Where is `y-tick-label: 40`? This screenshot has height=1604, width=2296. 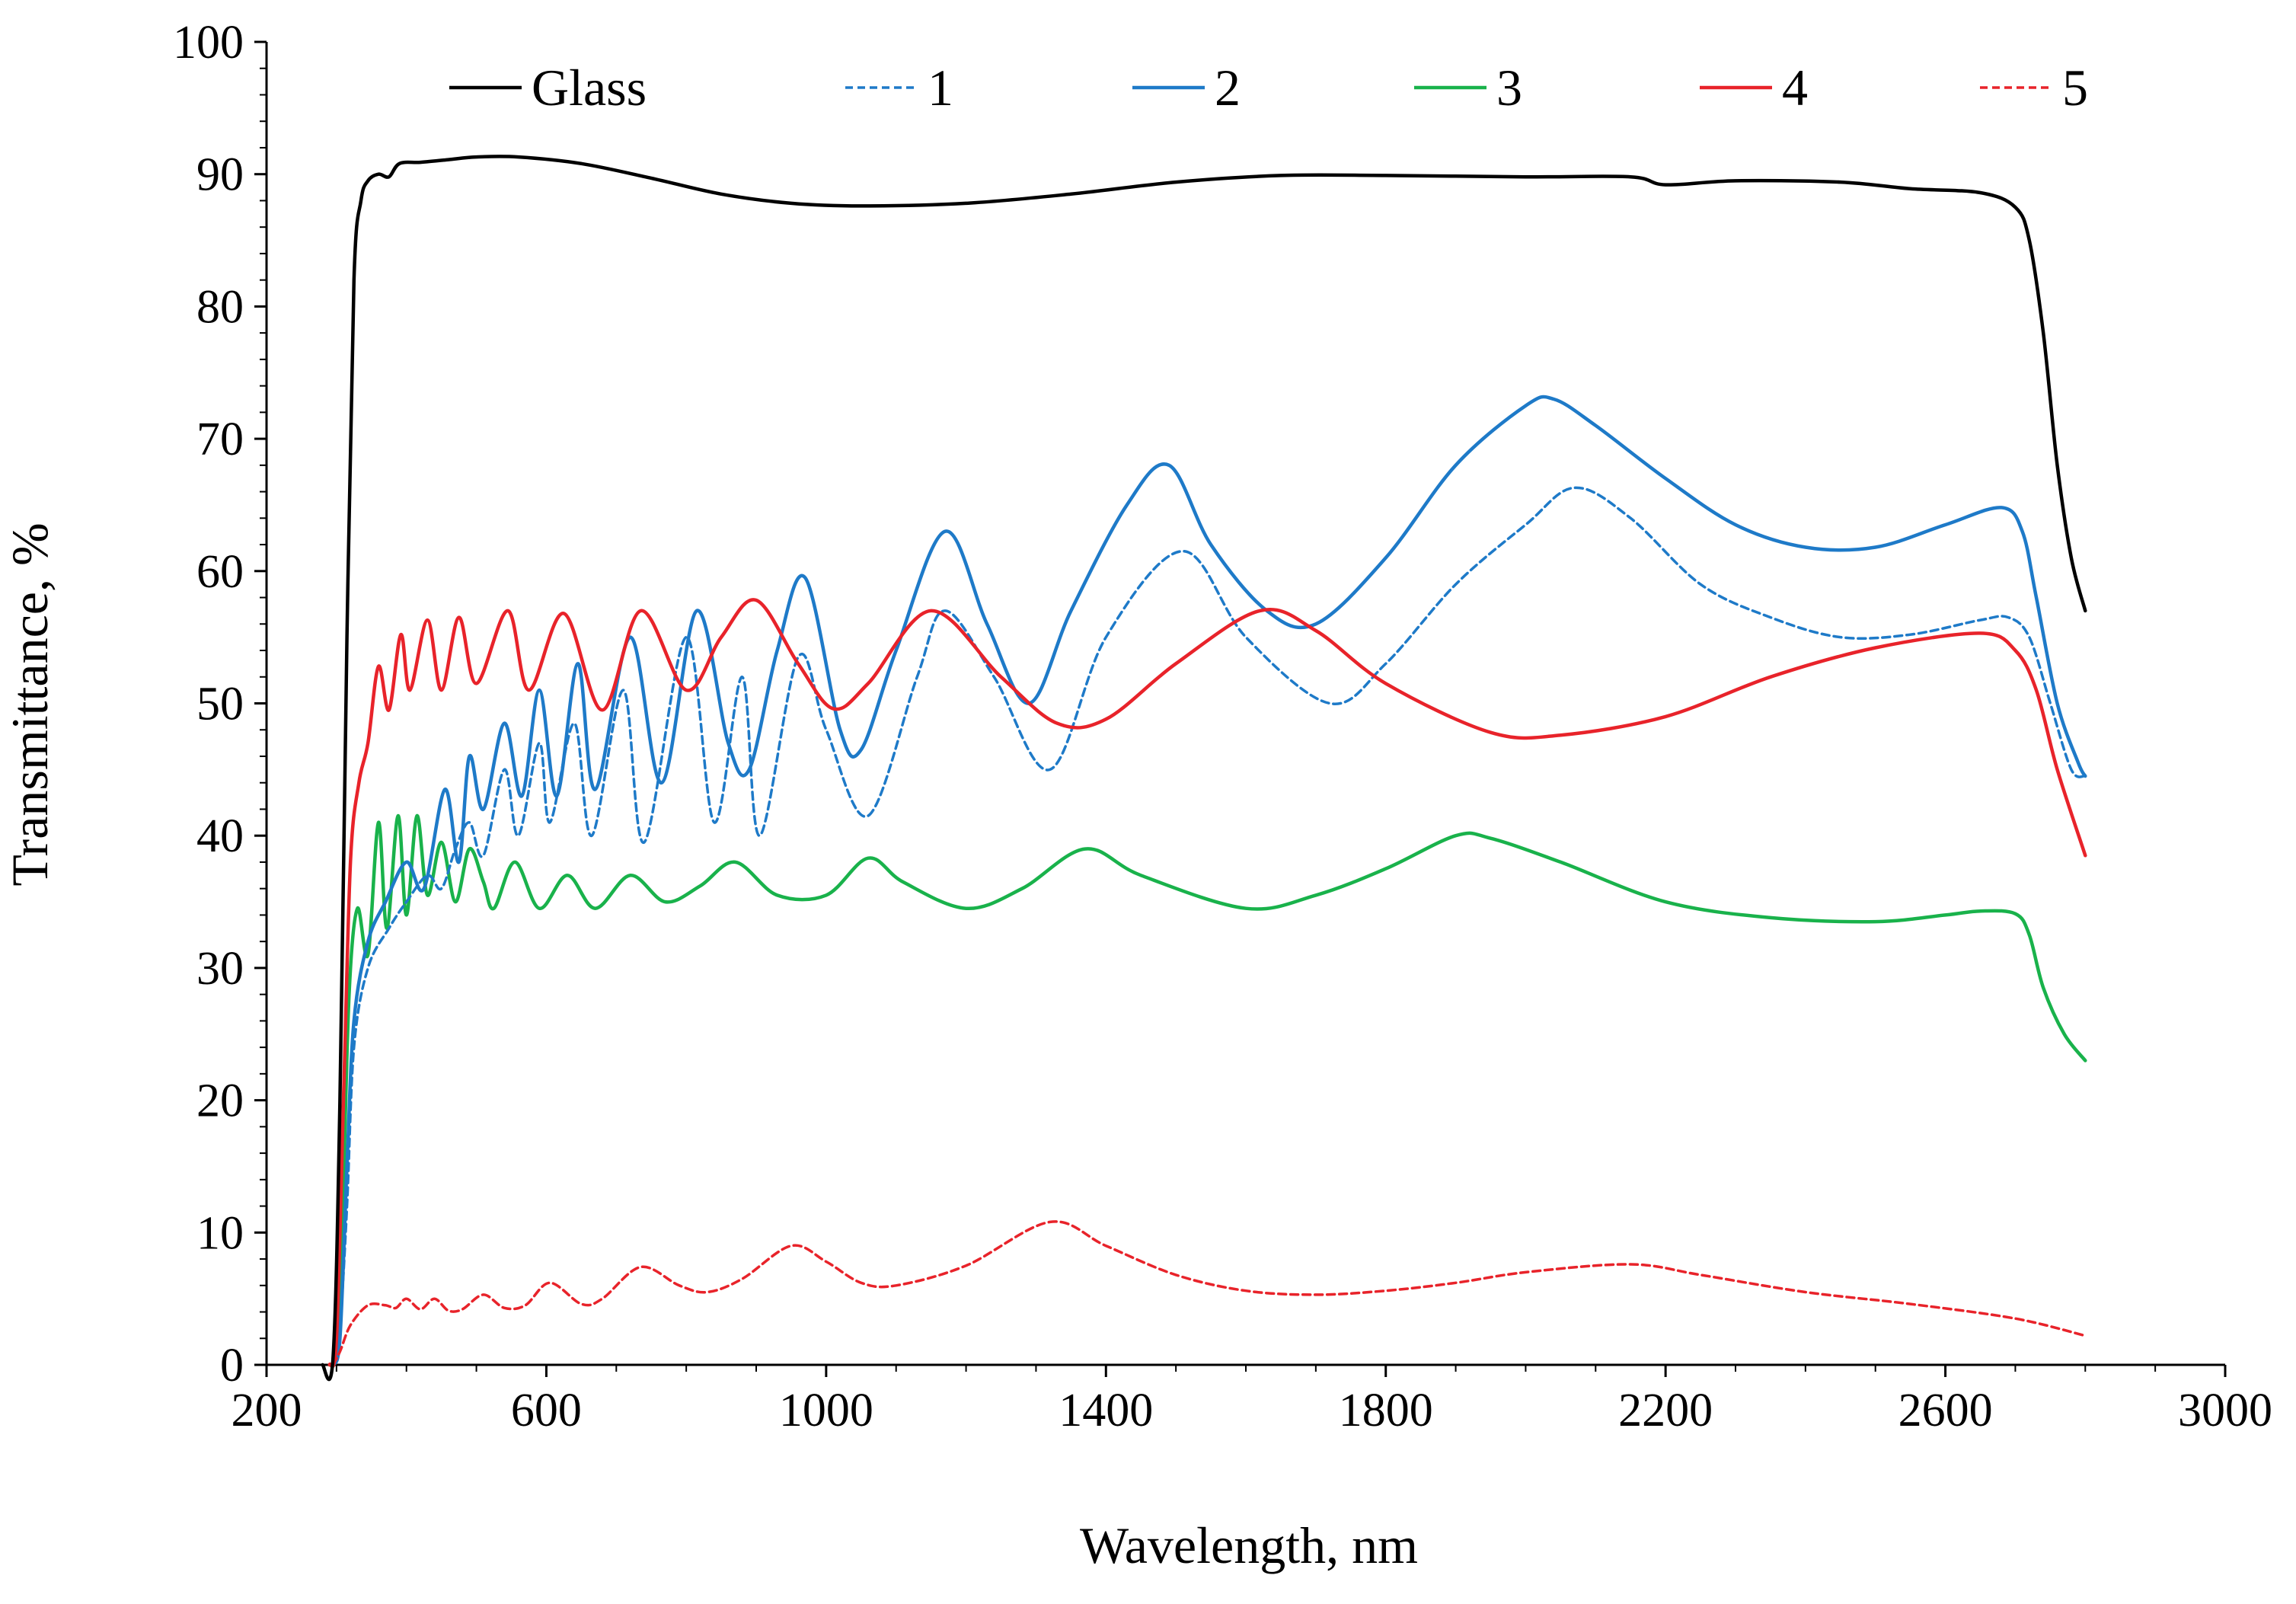 y-tick-label: 40 is located at coordinates (220, 836).